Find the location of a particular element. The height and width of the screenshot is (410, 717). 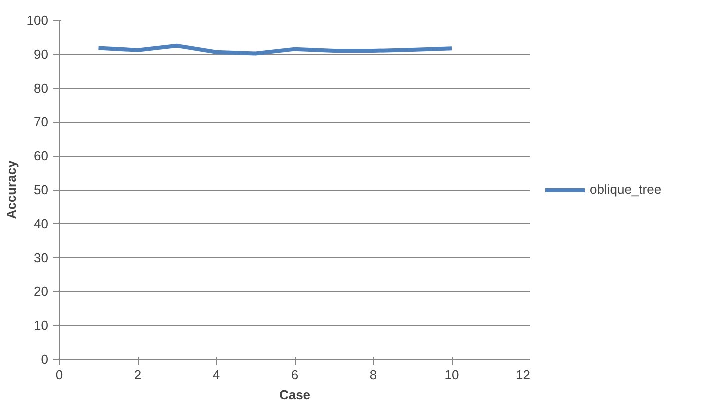

y-axis-title: Accuracy is located at coordinates (11, 190).